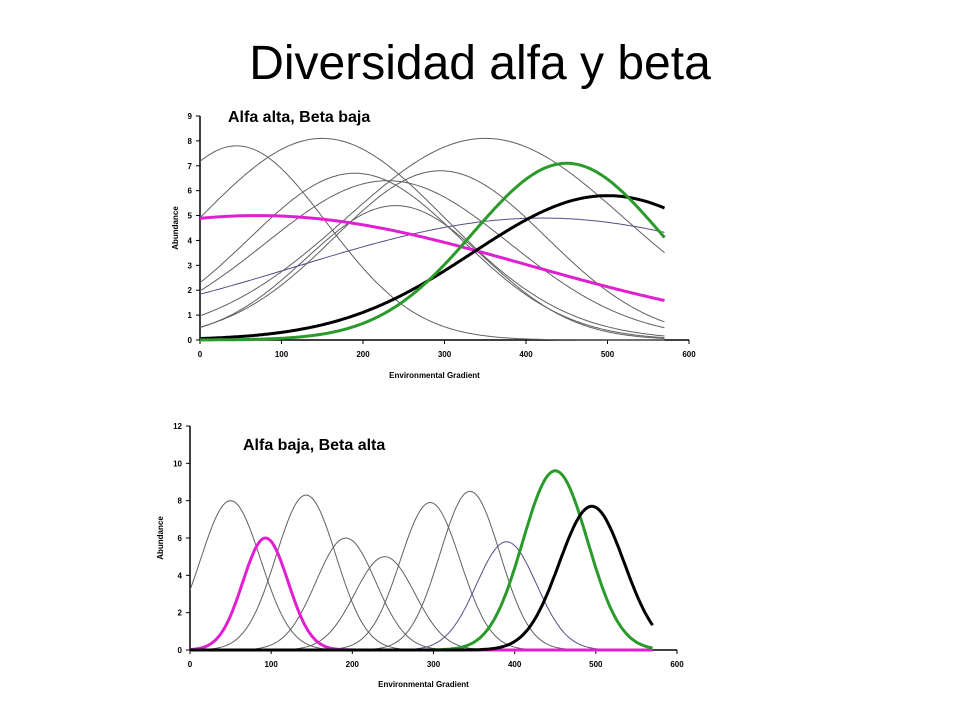  What do you see at coordinates (177, 463) in the screenshot?
I see `y-tick-label: 10` at bounding box center [177, 463].